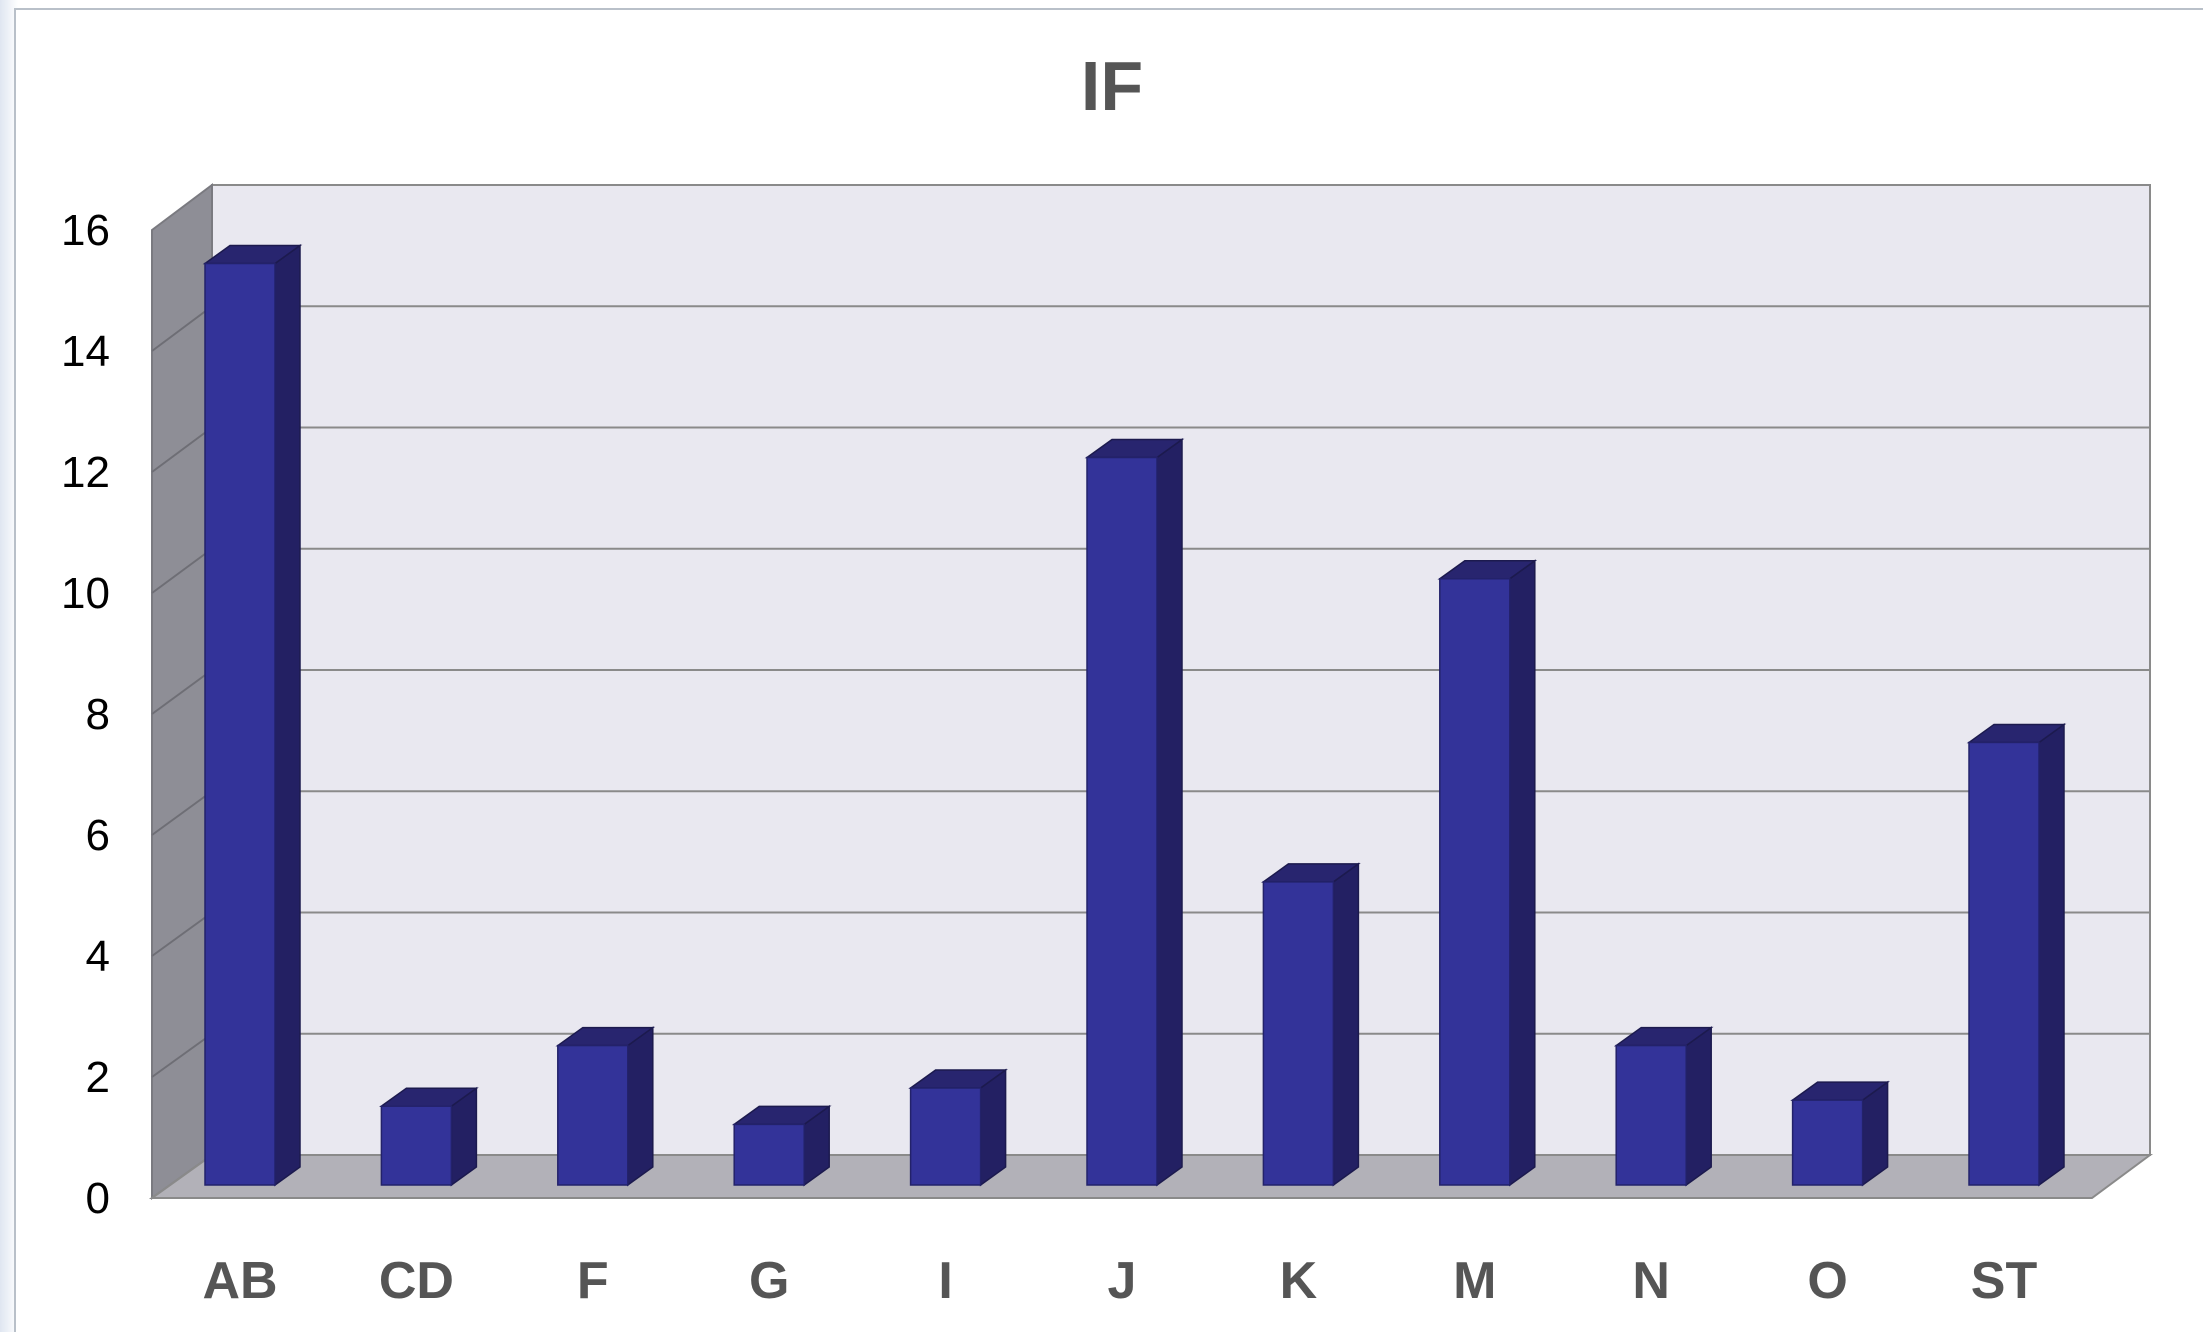  I want to click on x-tick-label: I, so click(945, 1281).